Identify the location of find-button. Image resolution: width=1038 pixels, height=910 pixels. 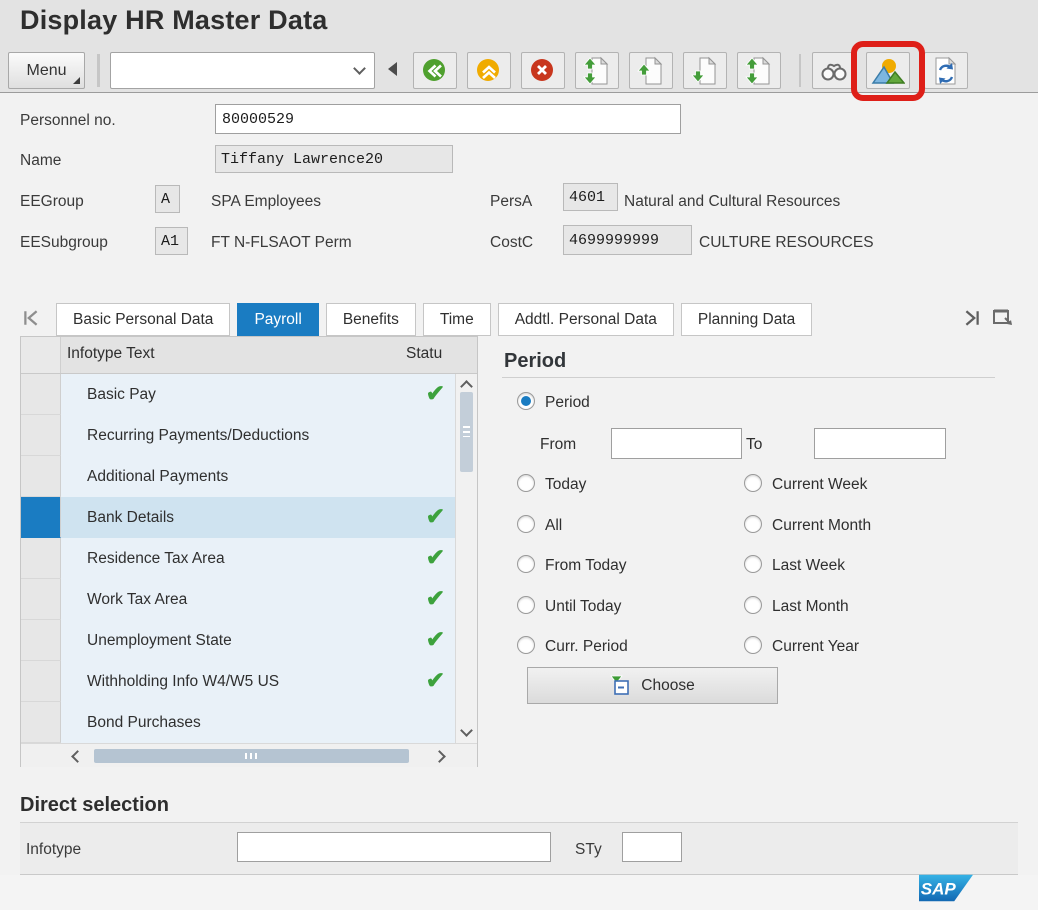
(834, 70).